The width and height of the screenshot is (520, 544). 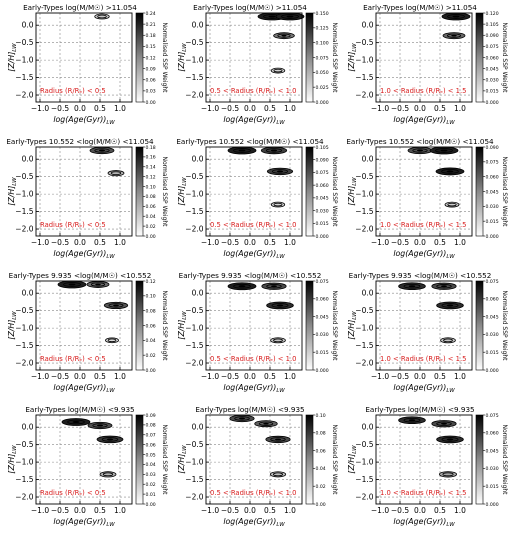 I want to click on colorbar-tick-label: 0.16, so click(x=151, y=158).